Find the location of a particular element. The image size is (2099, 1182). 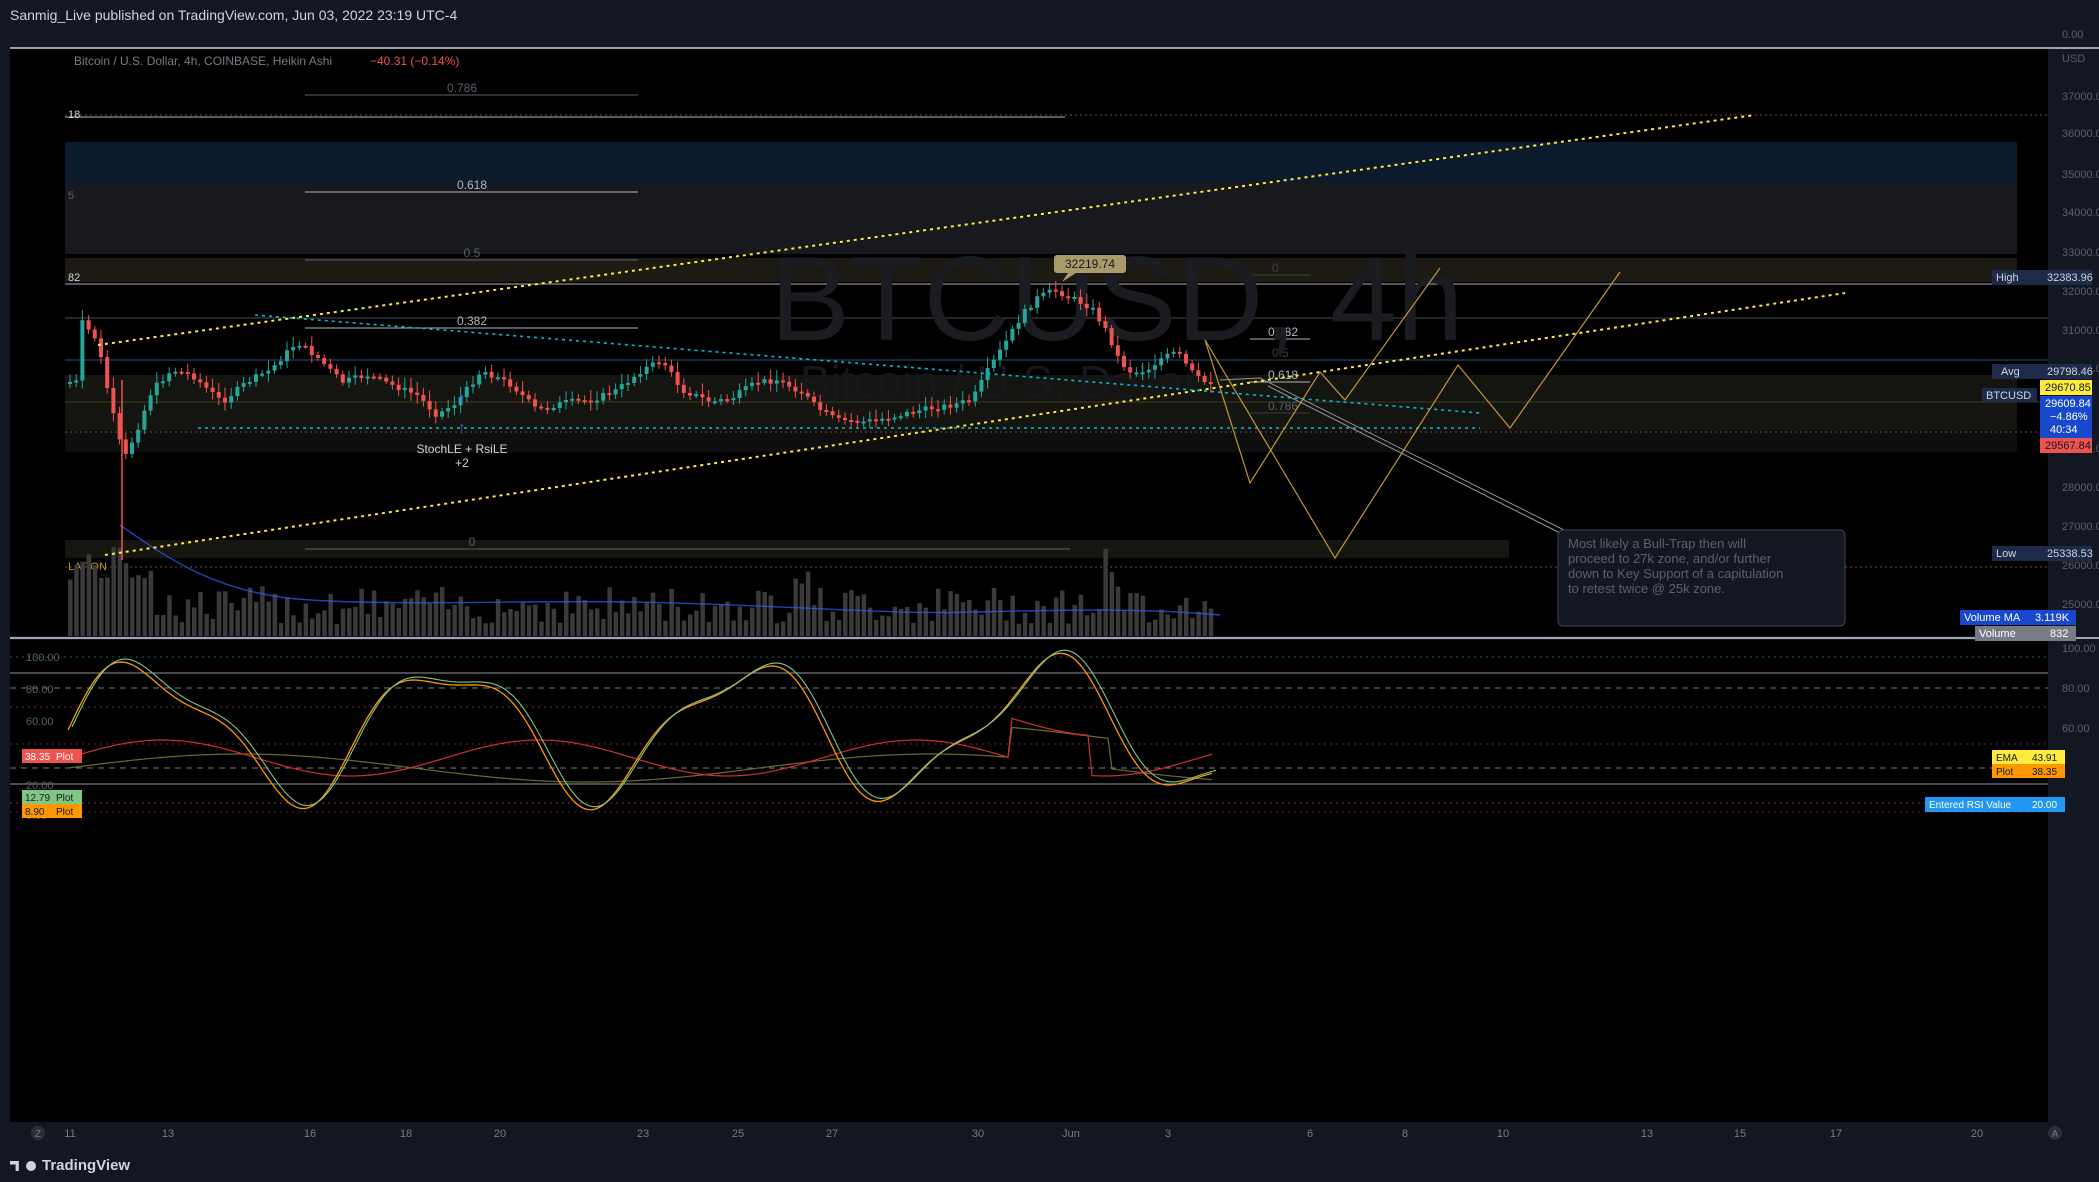

price-tick: 31000.00 is located at coordinates (2080, 331).